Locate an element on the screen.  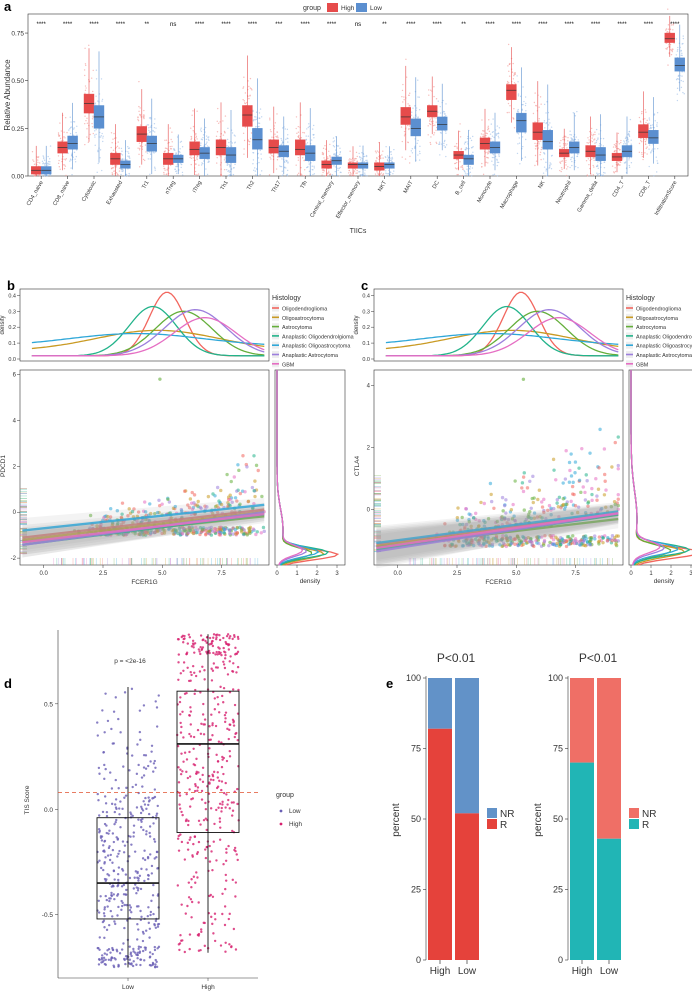
panel-label-a: a is located at coordinates (8, 7).